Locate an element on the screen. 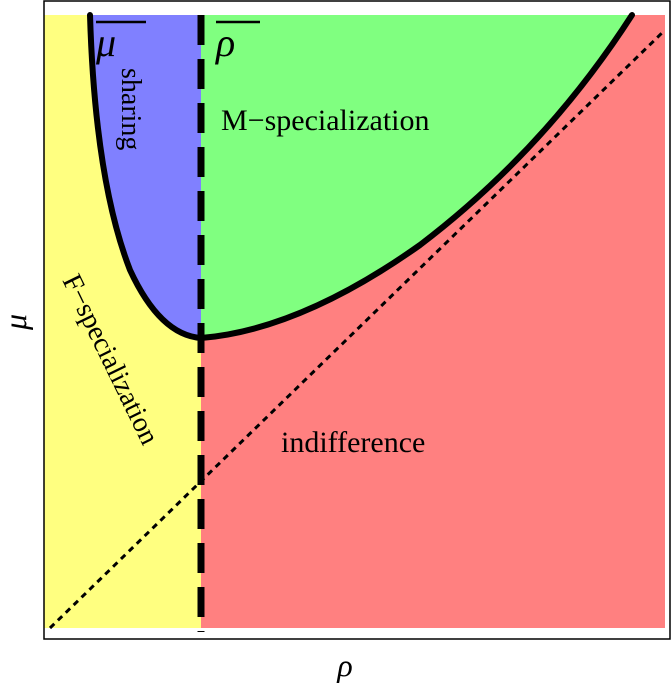 Image resolution: width=671 pixels, height=686 pixels. indifference-label: indifference is located at coordinates (353, 442).